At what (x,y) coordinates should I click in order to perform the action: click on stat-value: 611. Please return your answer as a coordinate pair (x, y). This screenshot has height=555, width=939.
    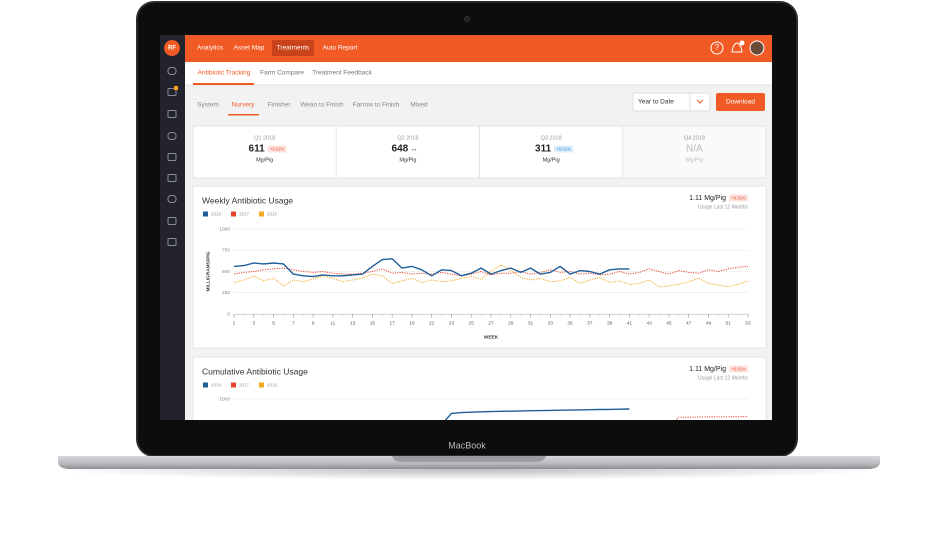
    Looking at the image, I should click on (257, 149).